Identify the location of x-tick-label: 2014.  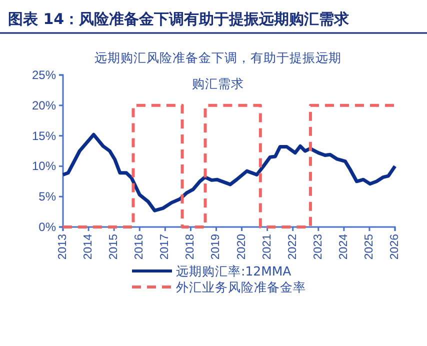
(88, 246).